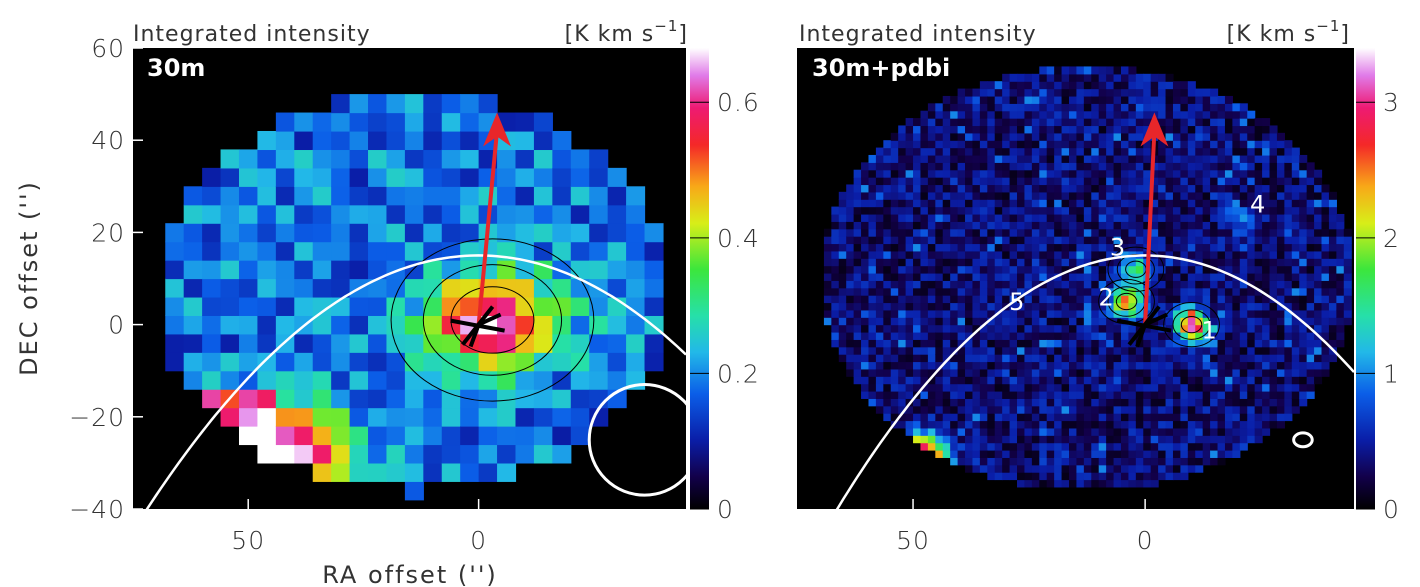 The height and width of the screenshot is (587, 1420). Describe the element at coordinates (1141, 335) in the screenshot. I see `star-marker-stroke` at that location.